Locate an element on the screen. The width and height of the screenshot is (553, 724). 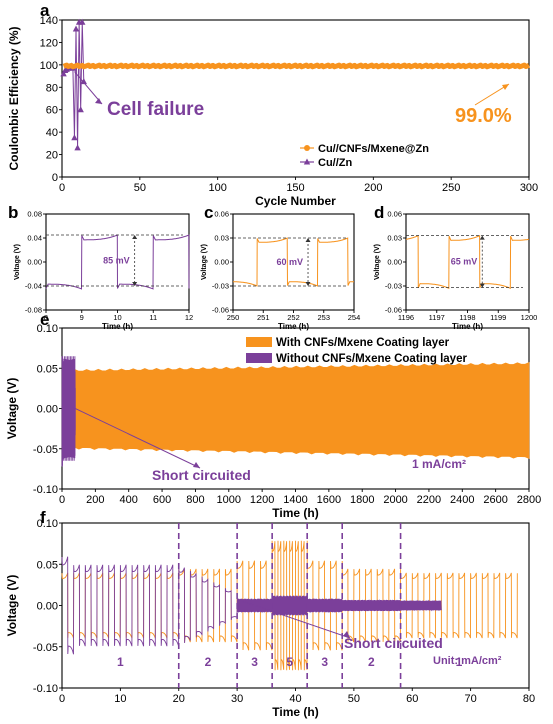
x-tick-label: 10 is located at coordinates (117, 317).